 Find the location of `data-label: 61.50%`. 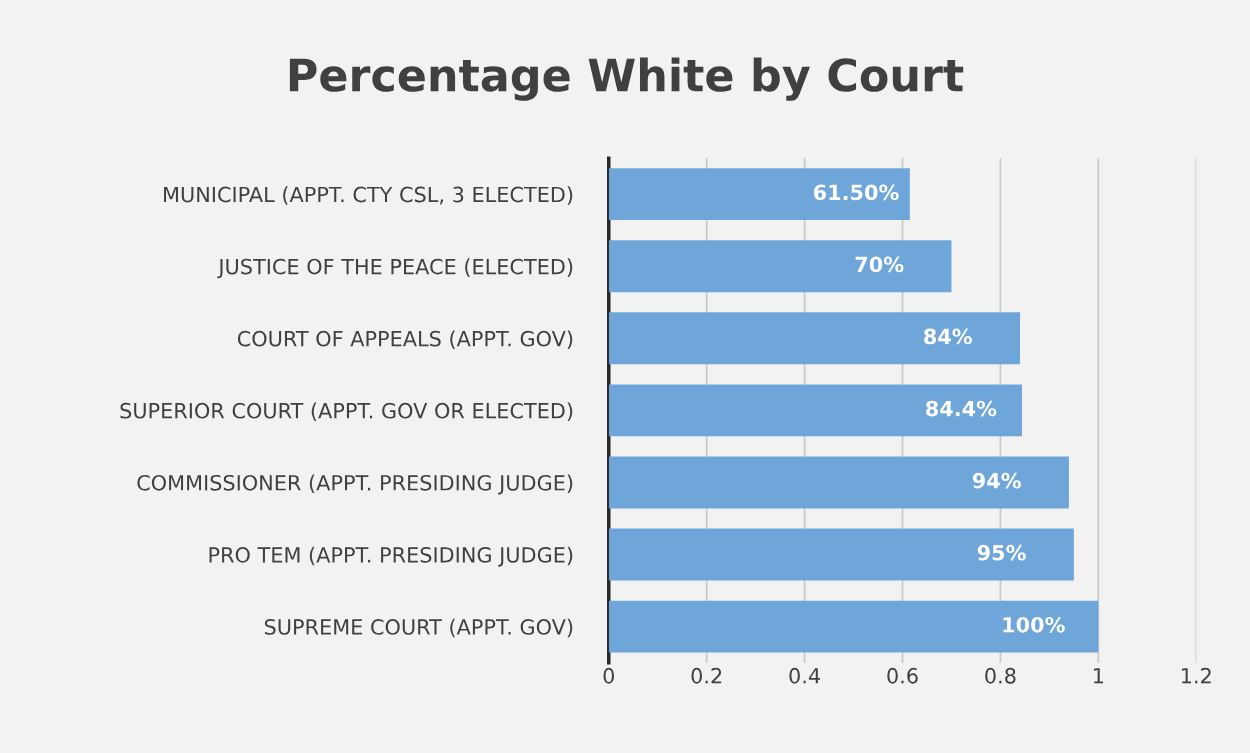

data-label: 61.50% is located at coordinates (856, 192).